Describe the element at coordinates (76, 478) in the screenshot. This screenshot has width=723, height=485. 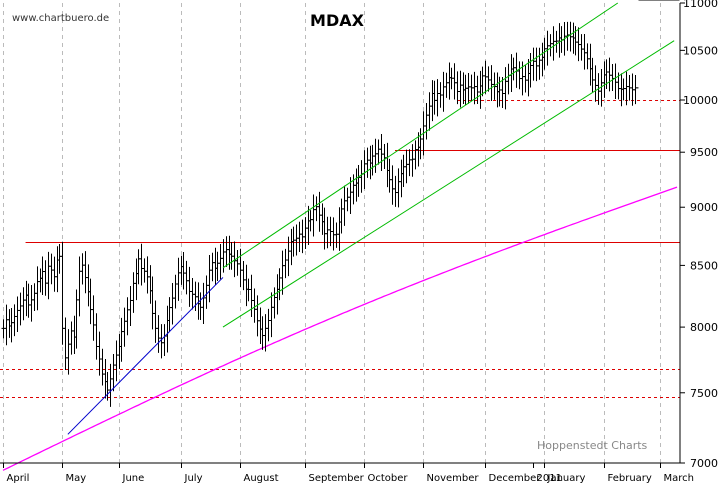
I see `x-tick-label: May` at that location.